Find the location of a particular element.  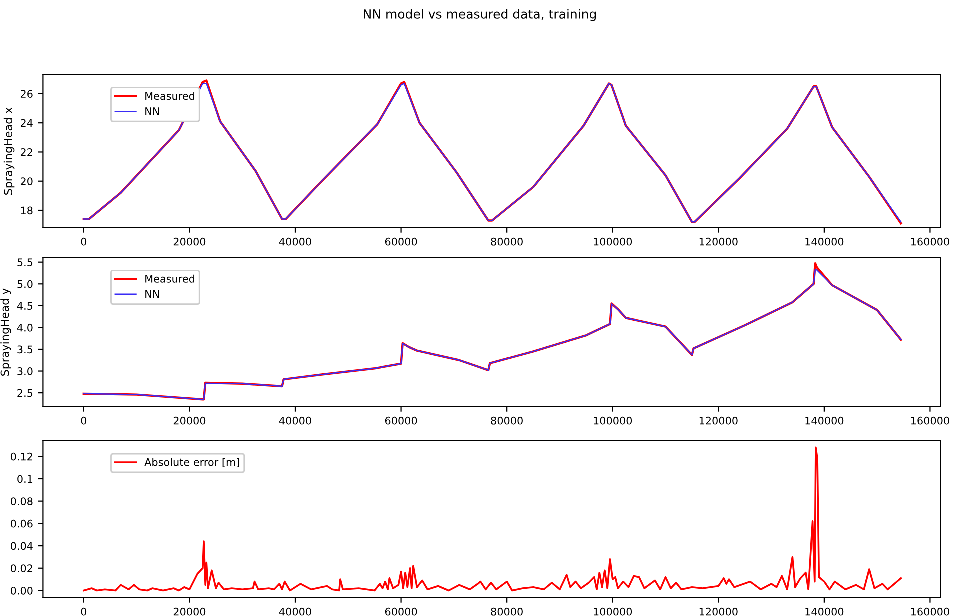

y-axis-title: SprayingHead x is located at coordinates (9, 151).